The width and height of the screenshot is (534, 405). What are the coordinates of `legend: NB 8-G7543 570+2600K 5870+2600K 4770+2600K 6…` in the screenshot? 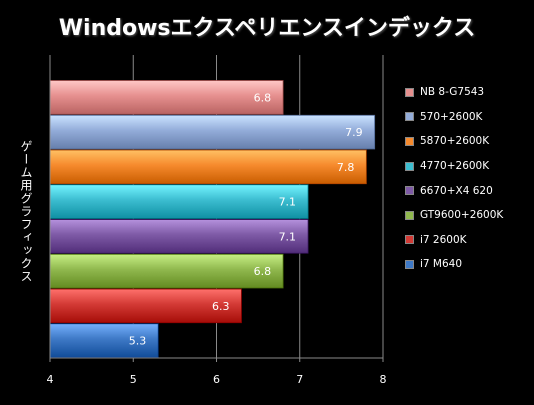 It's located at (469, 178).